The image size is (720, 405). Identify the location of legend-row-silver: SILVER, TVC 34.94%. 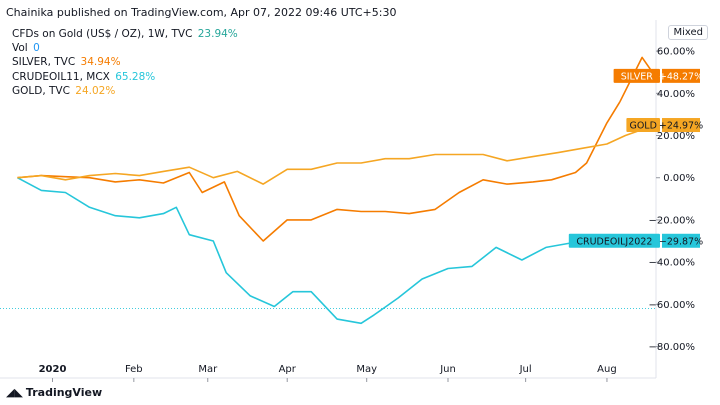
(125, 62).